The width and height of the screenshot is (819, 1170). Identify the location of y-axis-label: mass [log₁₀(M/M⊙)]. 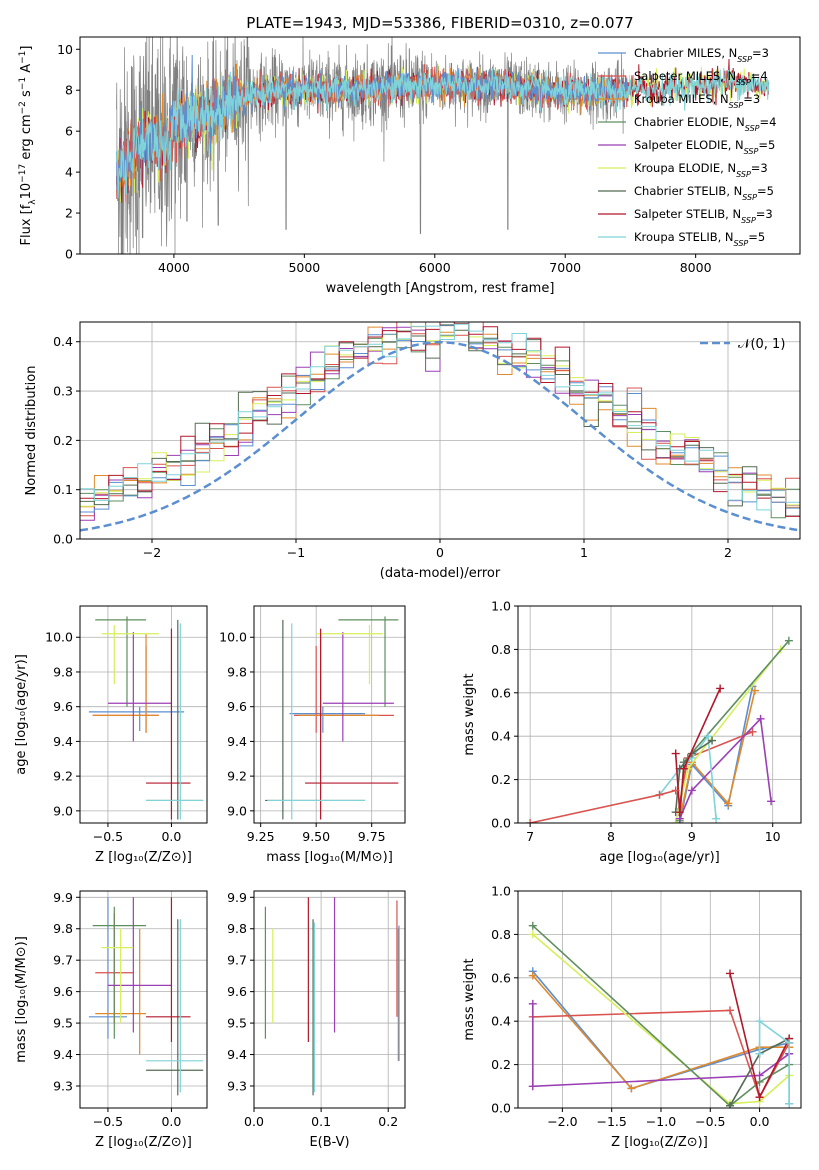
(21, 999).